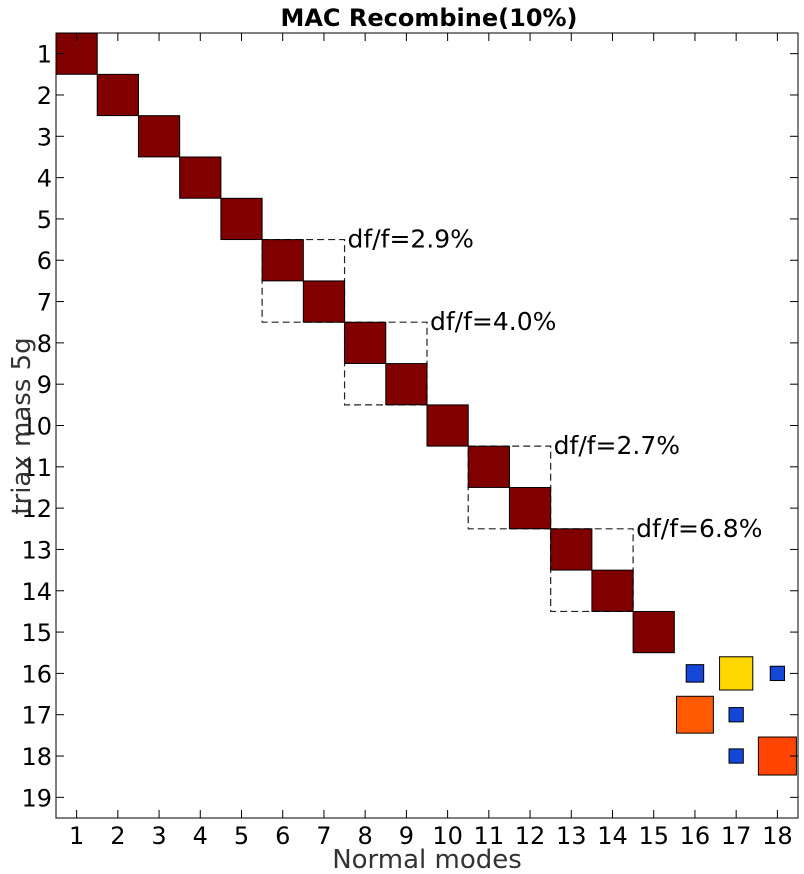 The height and width of the screenshot is (874, 804). Describe the element at coordinates (36, 716) in the screenshot. I see `y-tick-label: 17` at that location.